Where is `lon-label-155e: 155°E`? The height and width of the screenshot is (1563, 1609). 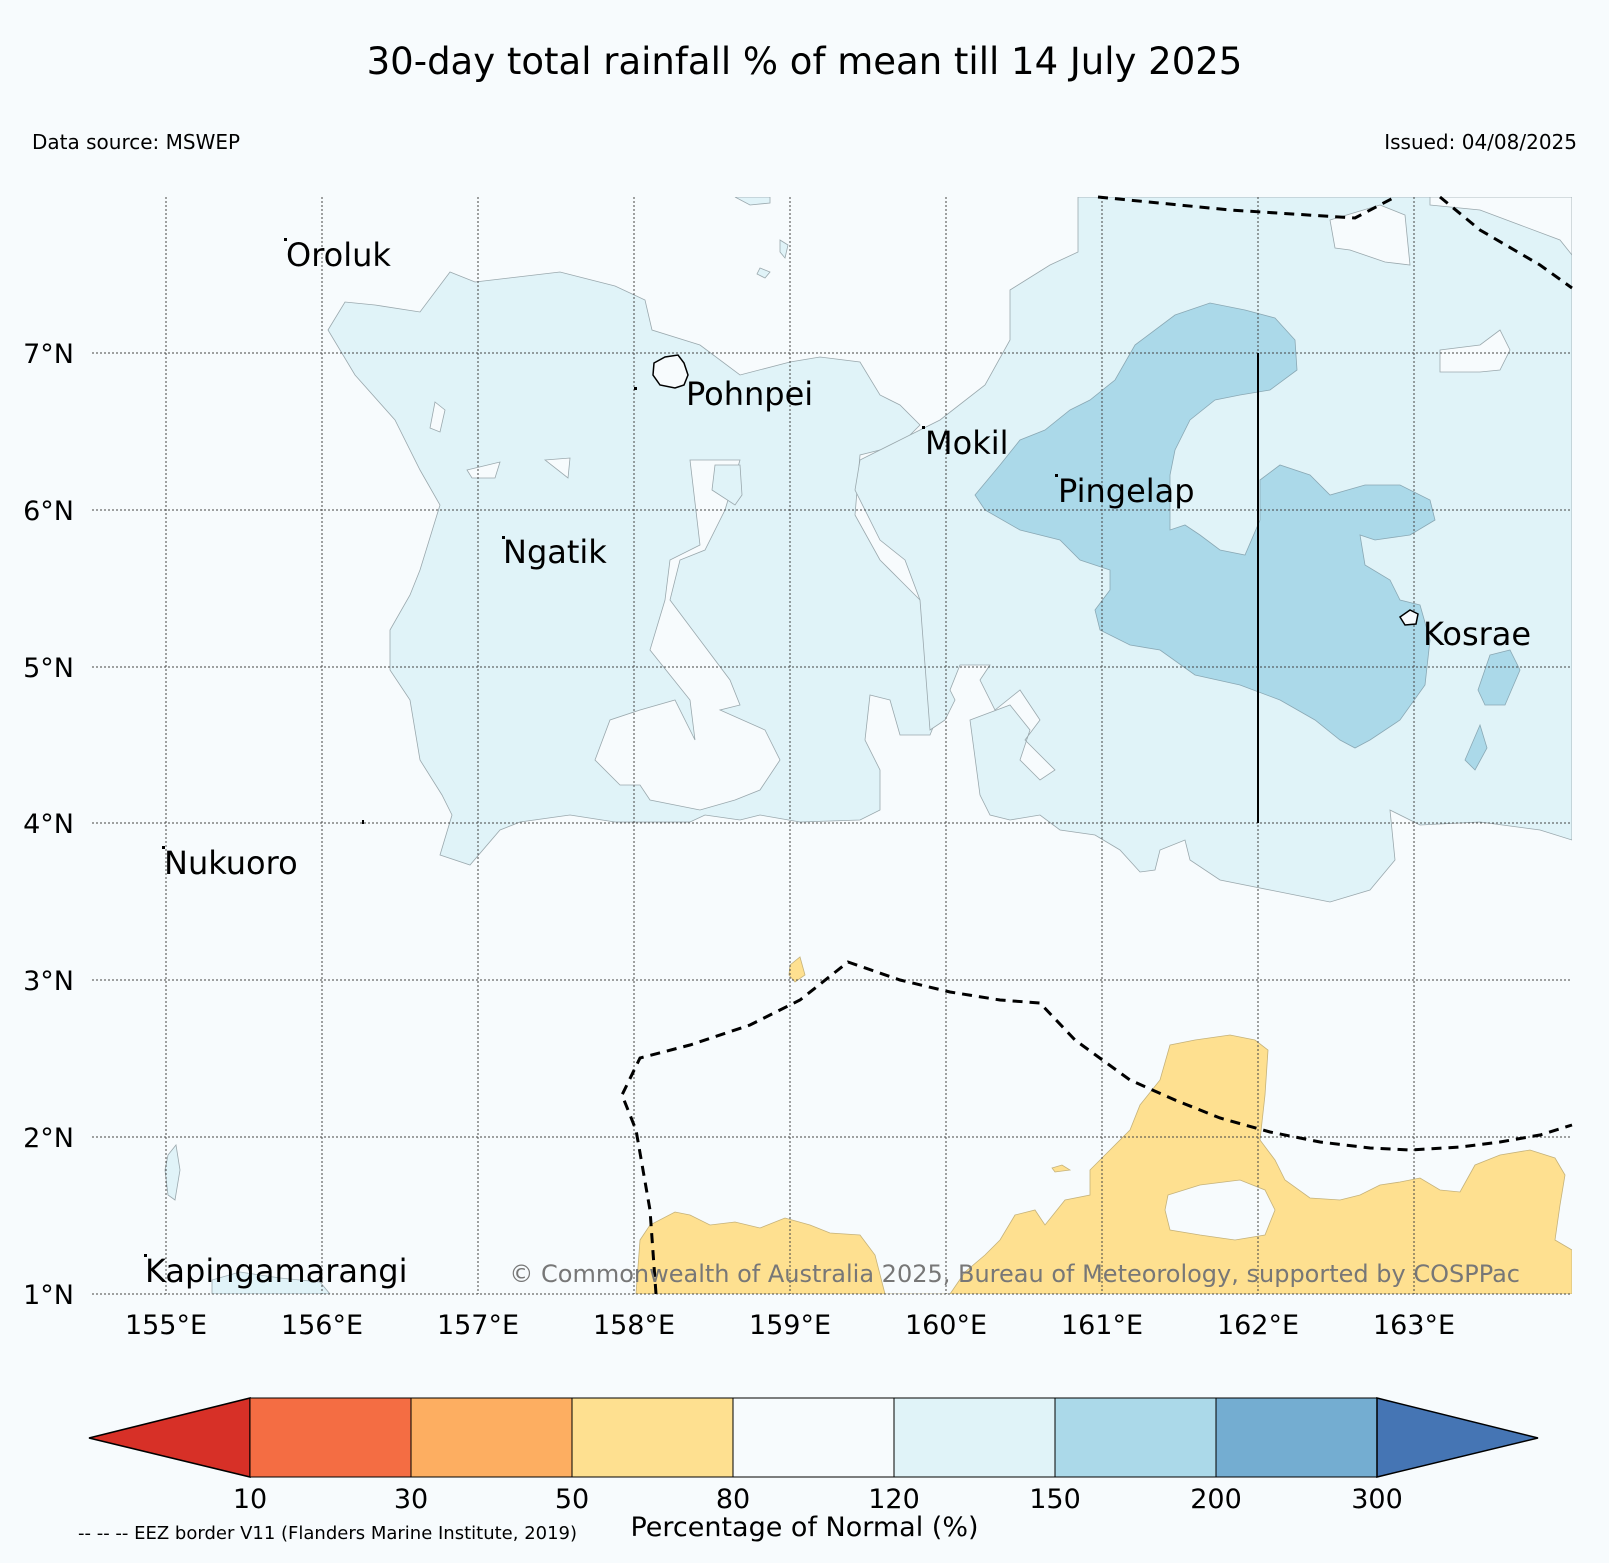
lon-label-155e: 155°E is located at coordinates (166, 1325).